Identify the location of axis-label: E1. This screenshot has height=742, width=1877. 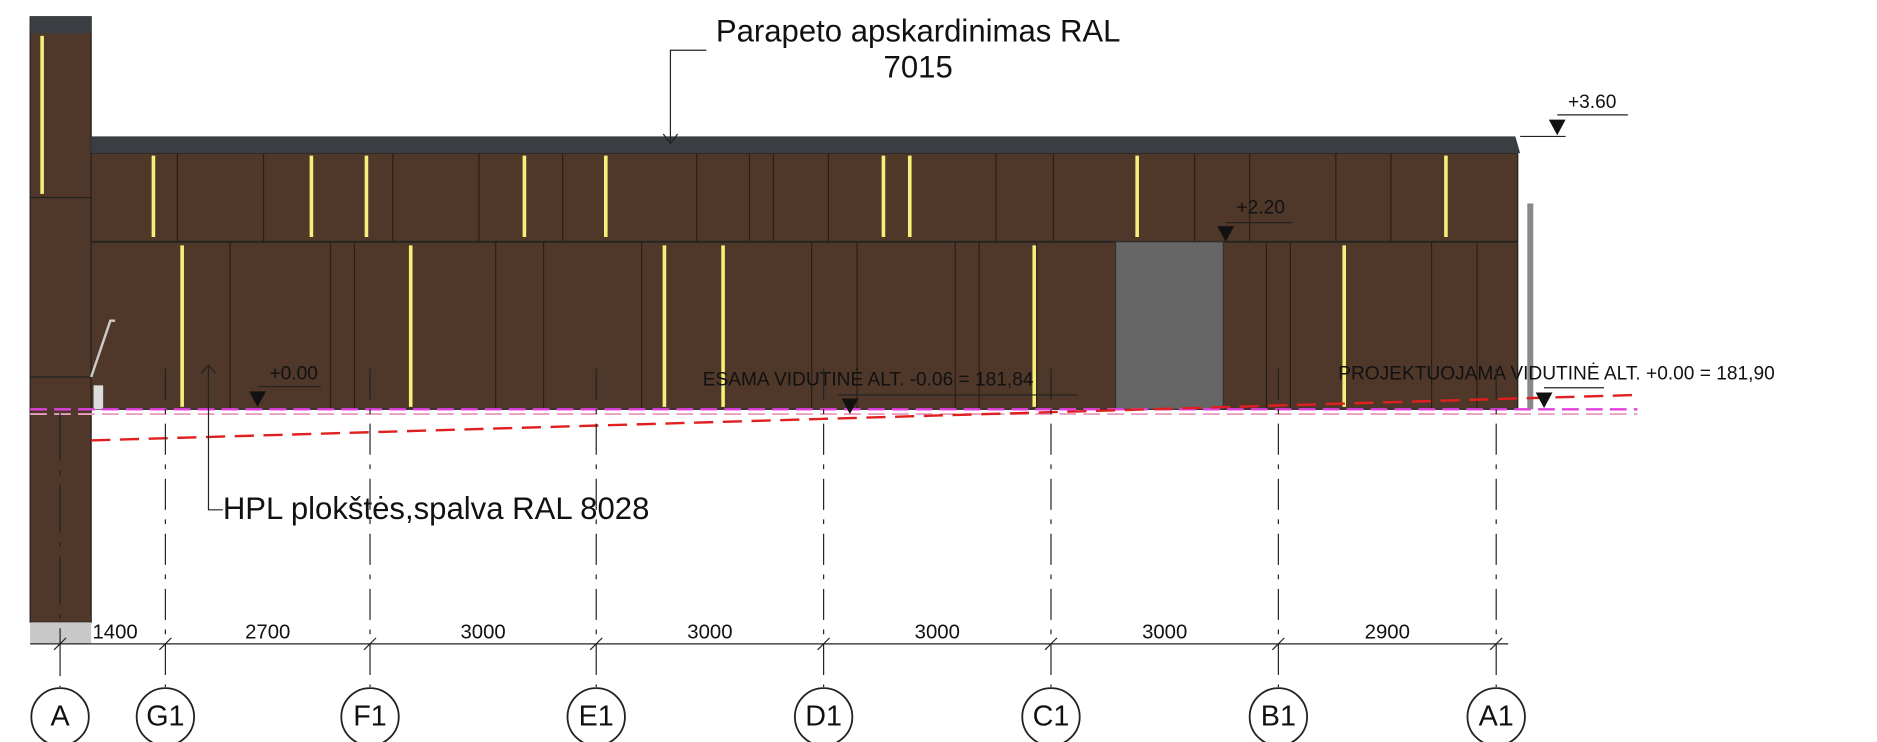
(596, 717).